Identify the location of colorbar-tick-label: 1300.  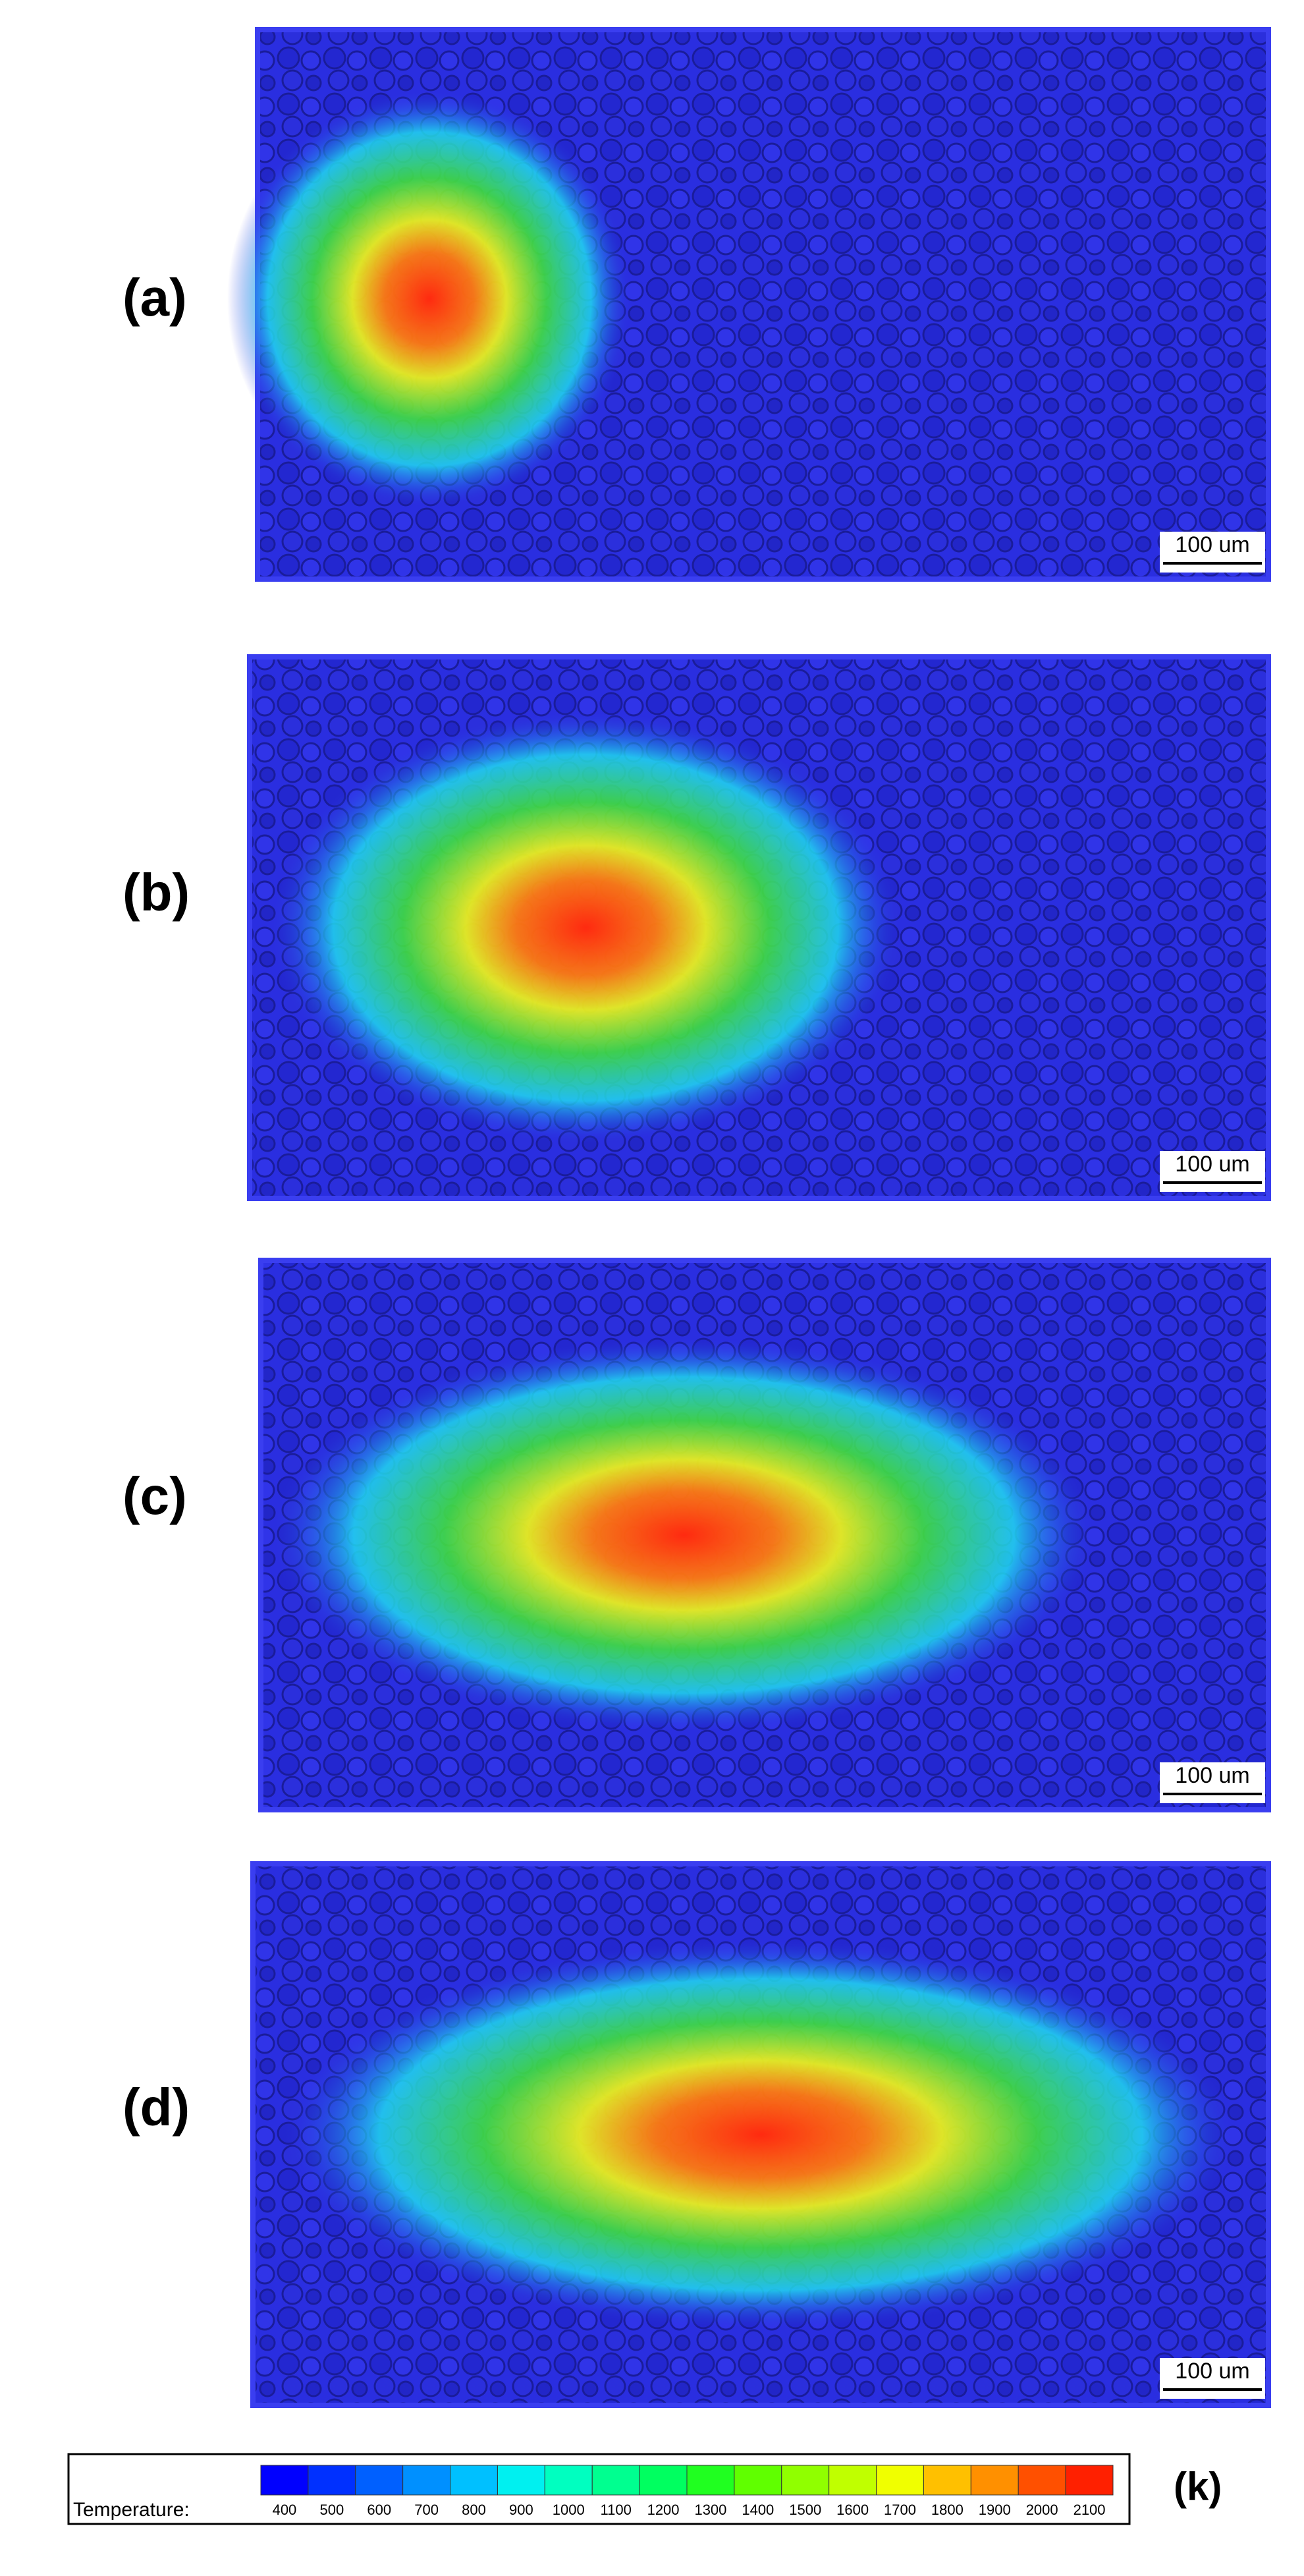
(710, 2510).